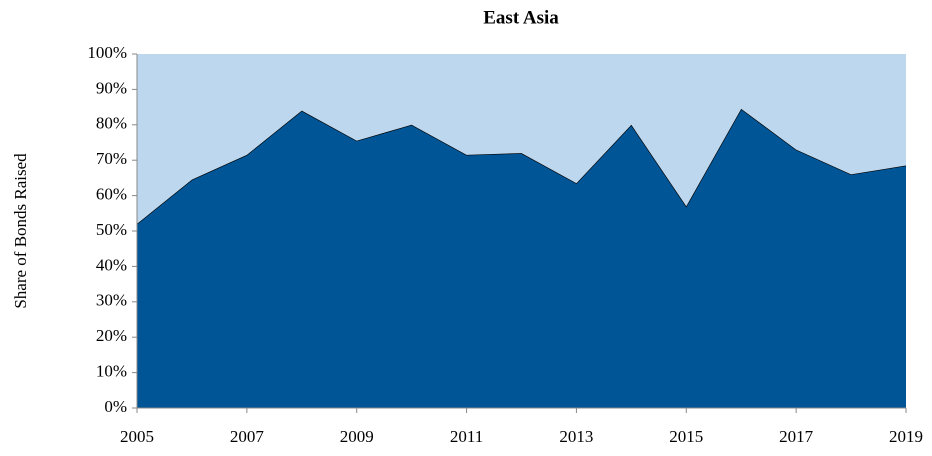 Image resolution: width=932 pixels, height=456 pixels. Describe the element at coordinates (686, 436) in the screenshot. I see `x-tick-label: 2015` at that location.